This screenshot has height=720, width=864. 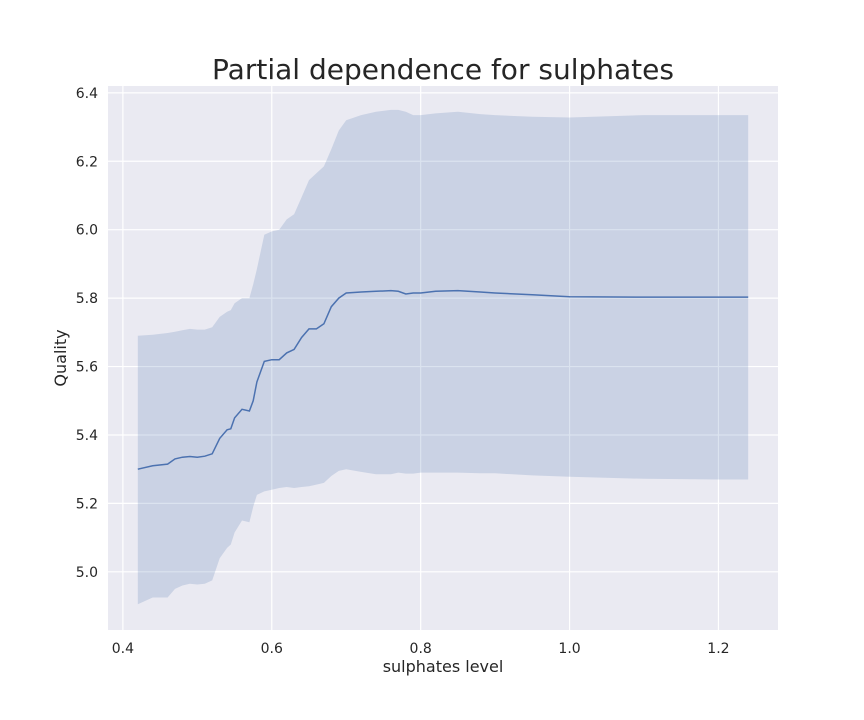 I want to click on y-tick-label: 5.2, so click(x=87, y=504).